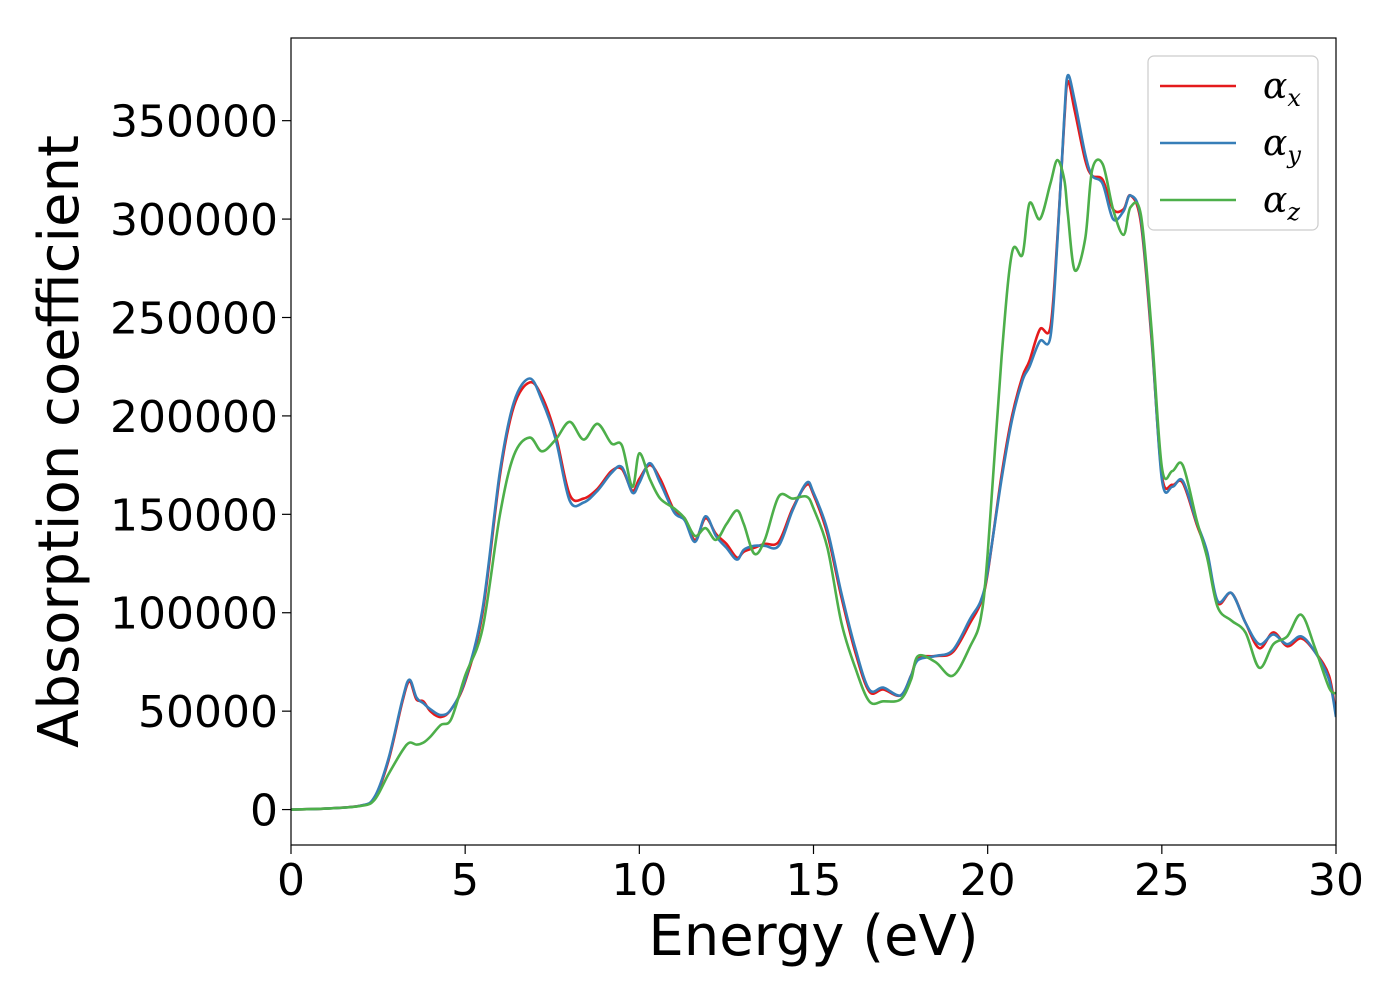  I want to click on legend-label-x: αx, so click(1282, 89).